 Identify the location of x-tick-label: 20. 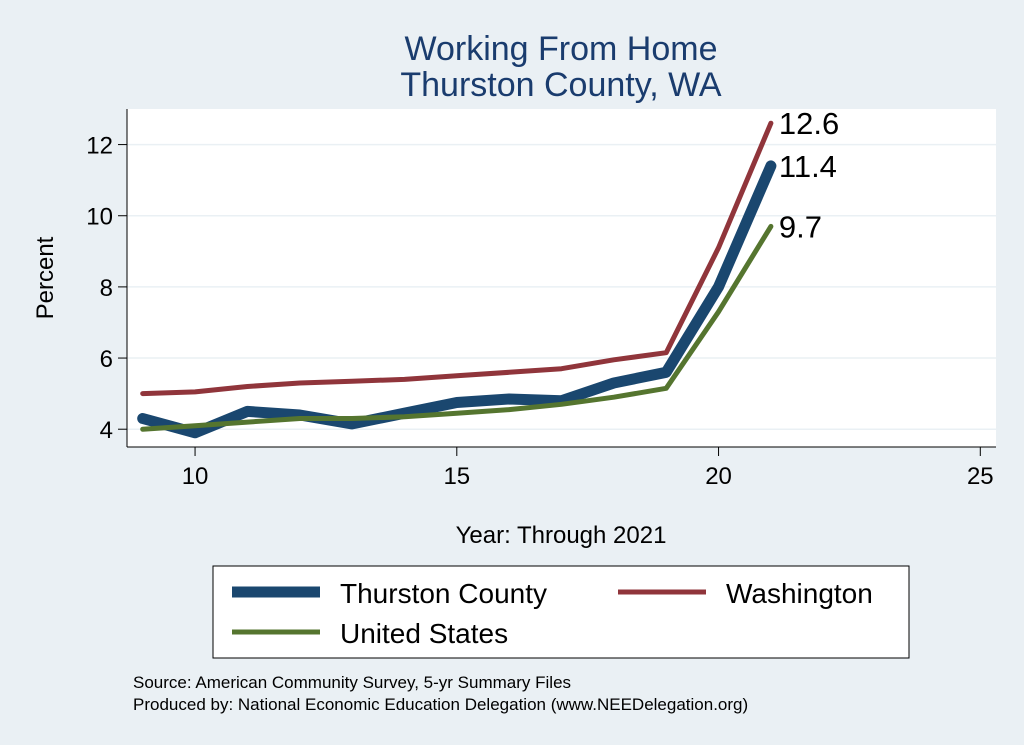
(718, 476).